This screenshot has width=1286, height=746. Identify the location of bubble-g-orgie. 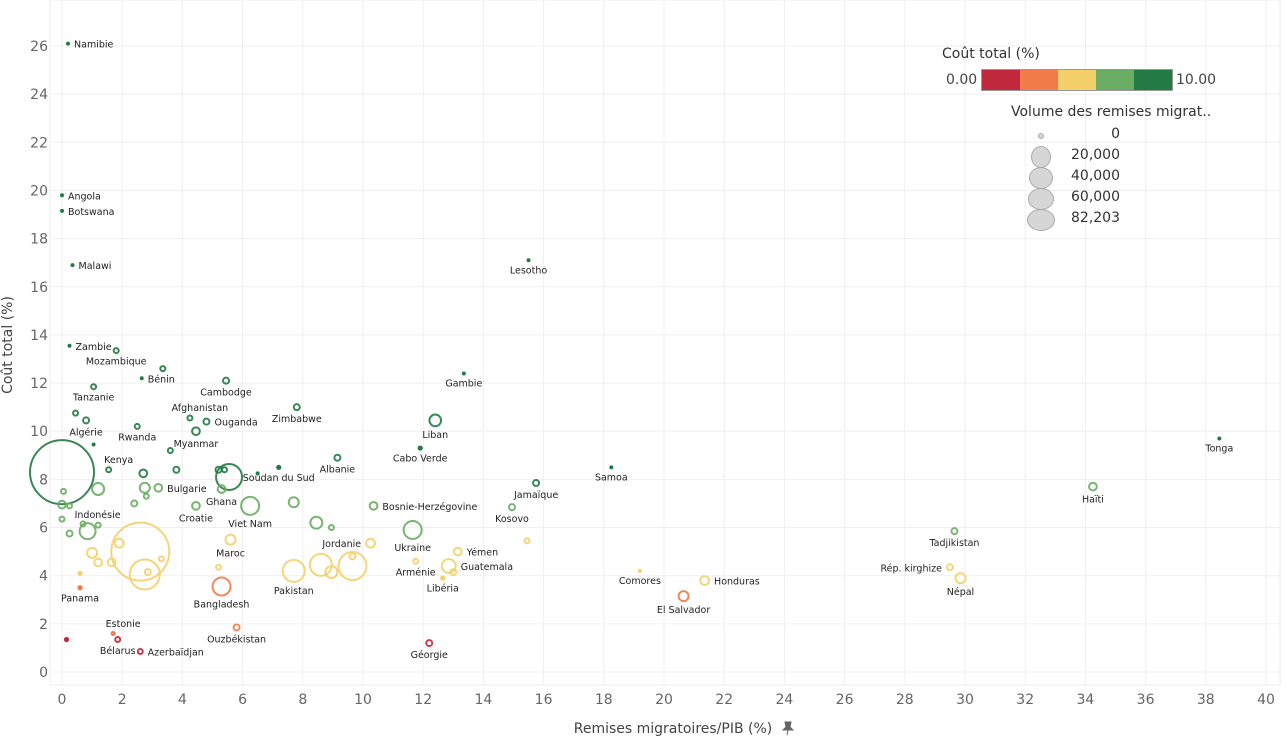
(429, 643).